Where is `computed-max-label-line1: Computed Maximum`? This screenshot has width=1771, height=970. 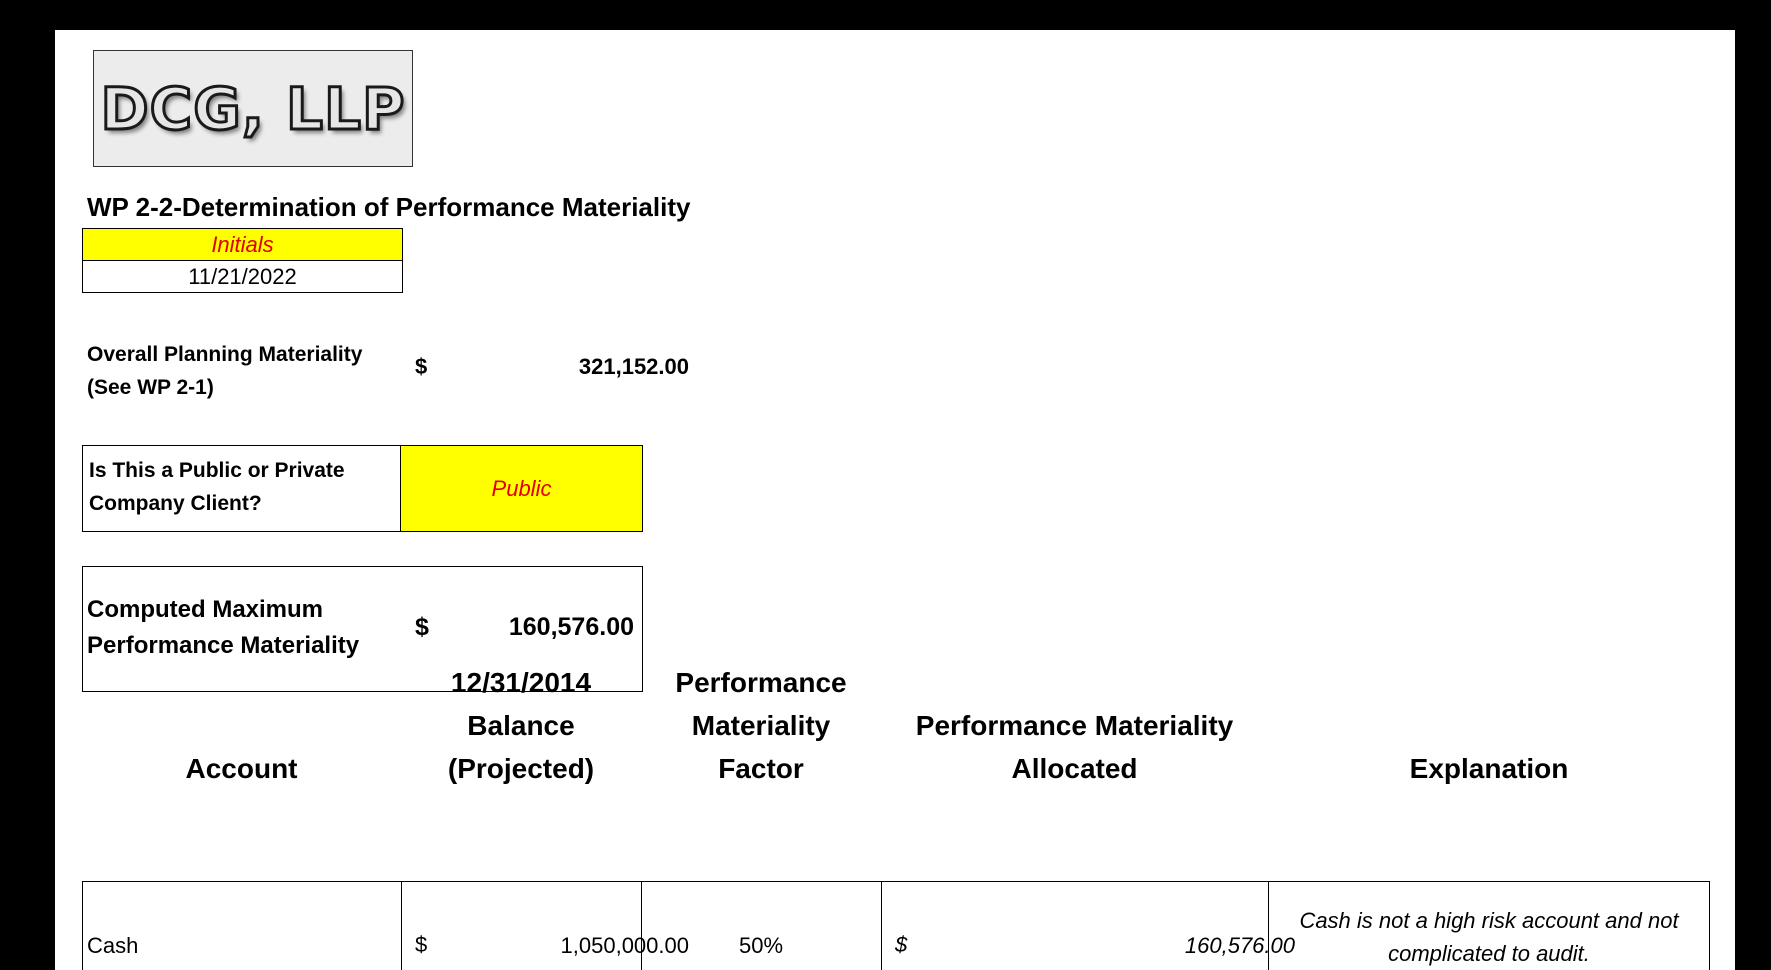
computed-max-label-line1: Computed Maximum is located at coordinates (205, 609).